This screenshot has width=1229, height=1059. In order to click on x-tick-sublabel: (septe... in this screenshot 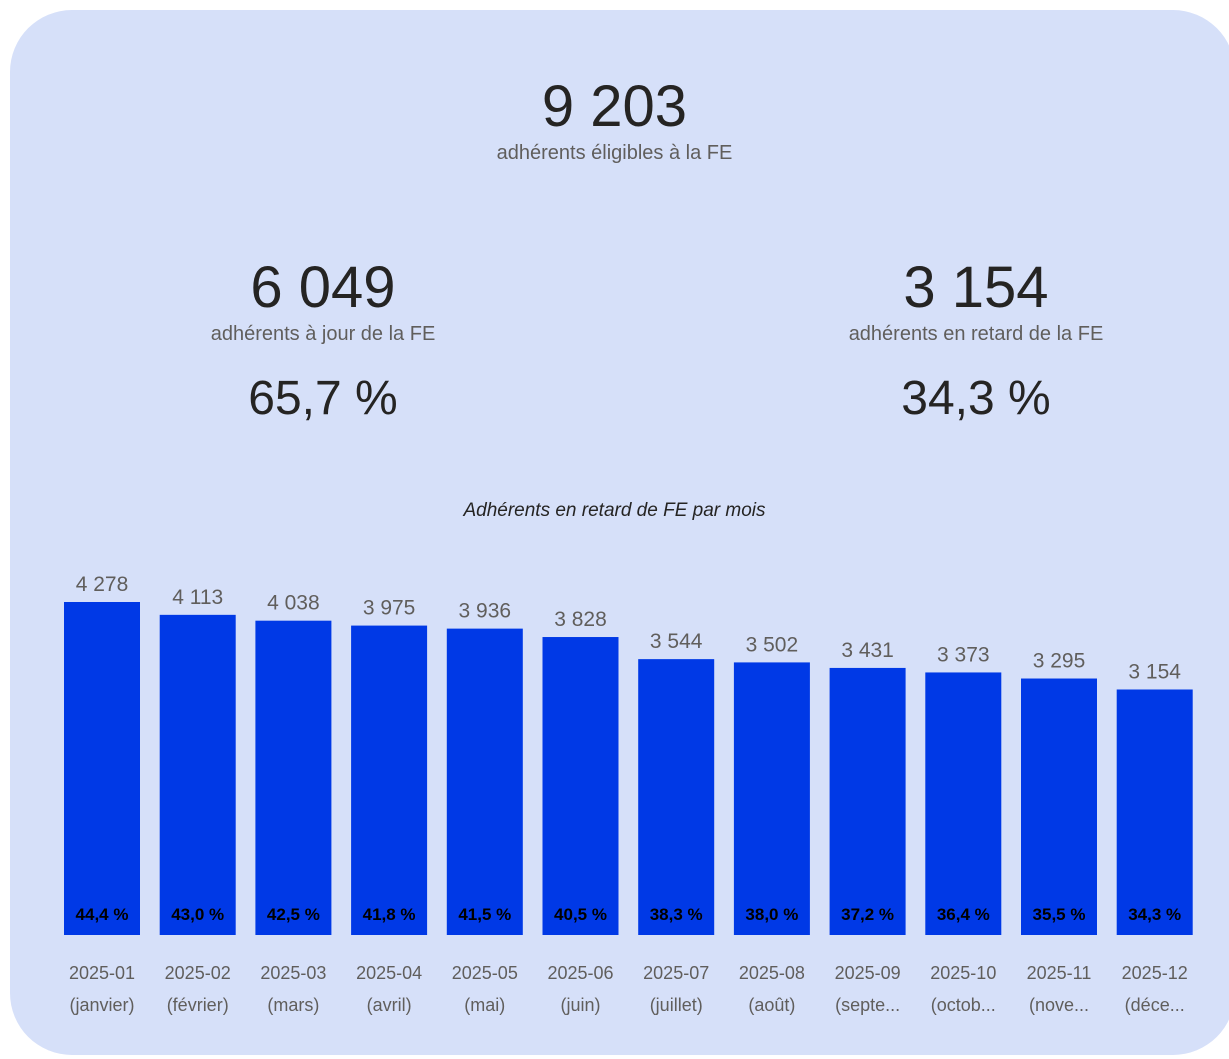, I will do `click(867, 1005)`.